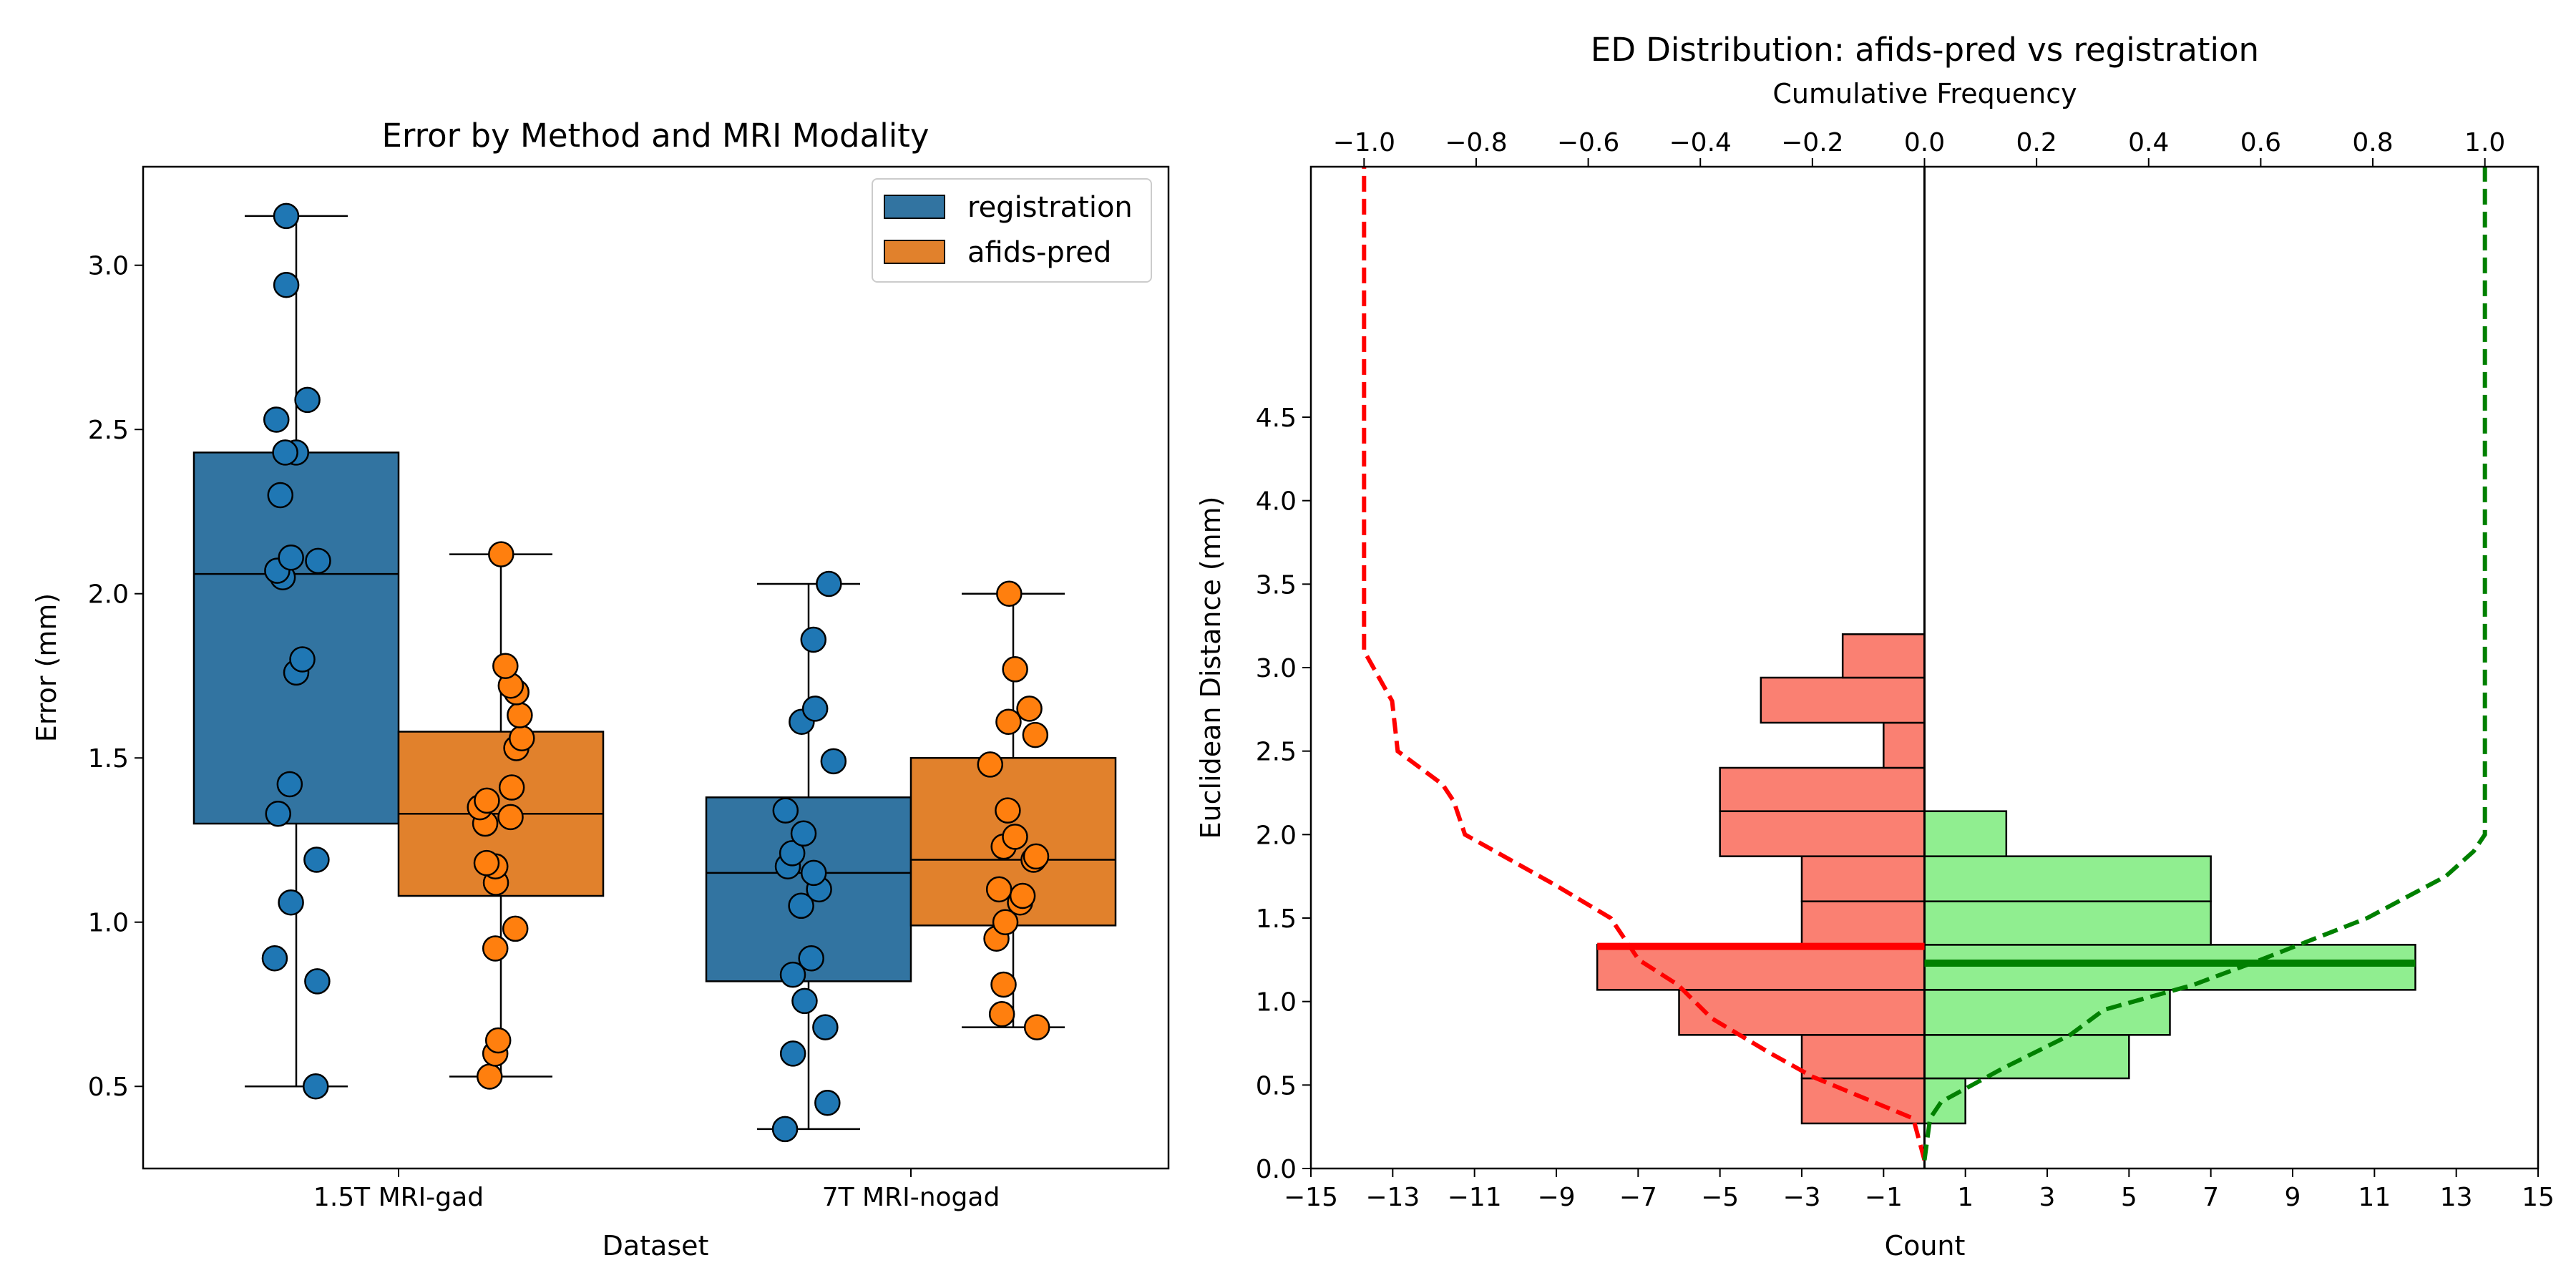 The width and height of the screenshot is (2576, 1288). Describe the element at coordinates (2129, 1197) in the screenshot. I see `x-tick-label: 5` at that location.